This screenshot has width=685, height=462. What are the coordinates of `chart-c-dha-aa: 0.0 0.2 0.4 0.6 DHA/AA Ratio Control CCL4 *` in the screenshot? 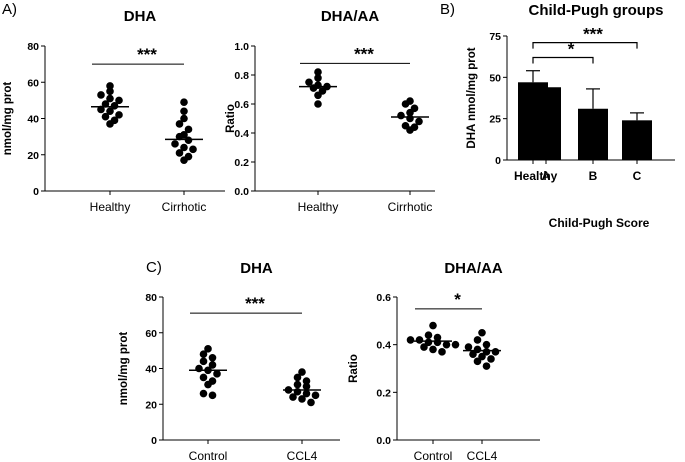 It's located at (444, 361).